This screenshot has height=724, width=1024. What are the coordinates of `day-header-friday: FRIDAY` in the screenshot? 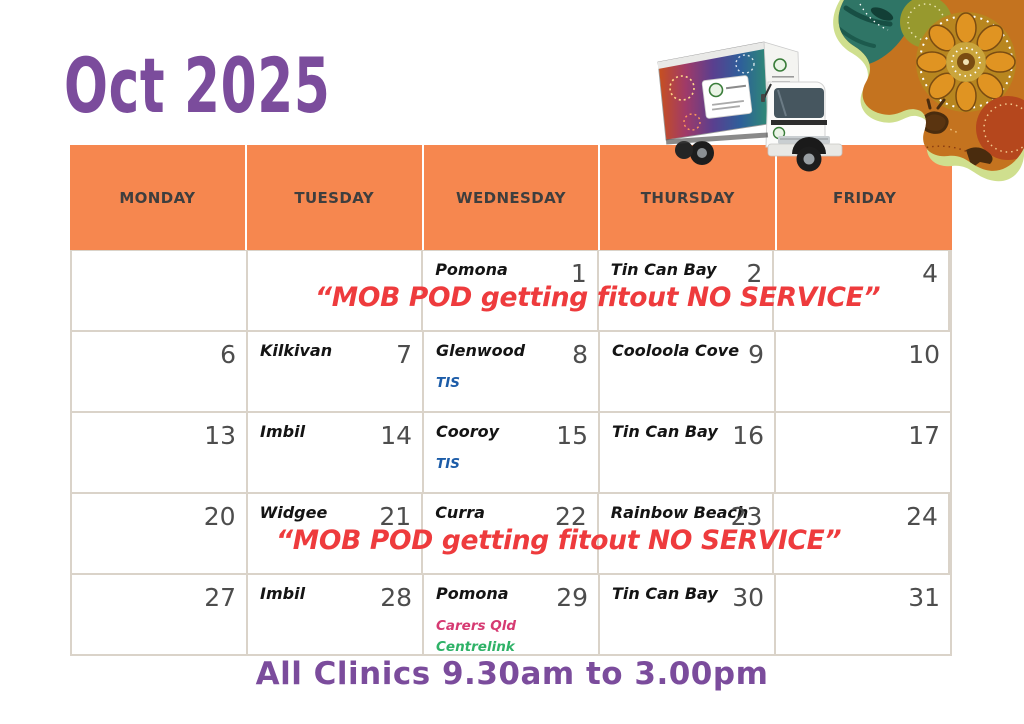 It's located at (864, 197).